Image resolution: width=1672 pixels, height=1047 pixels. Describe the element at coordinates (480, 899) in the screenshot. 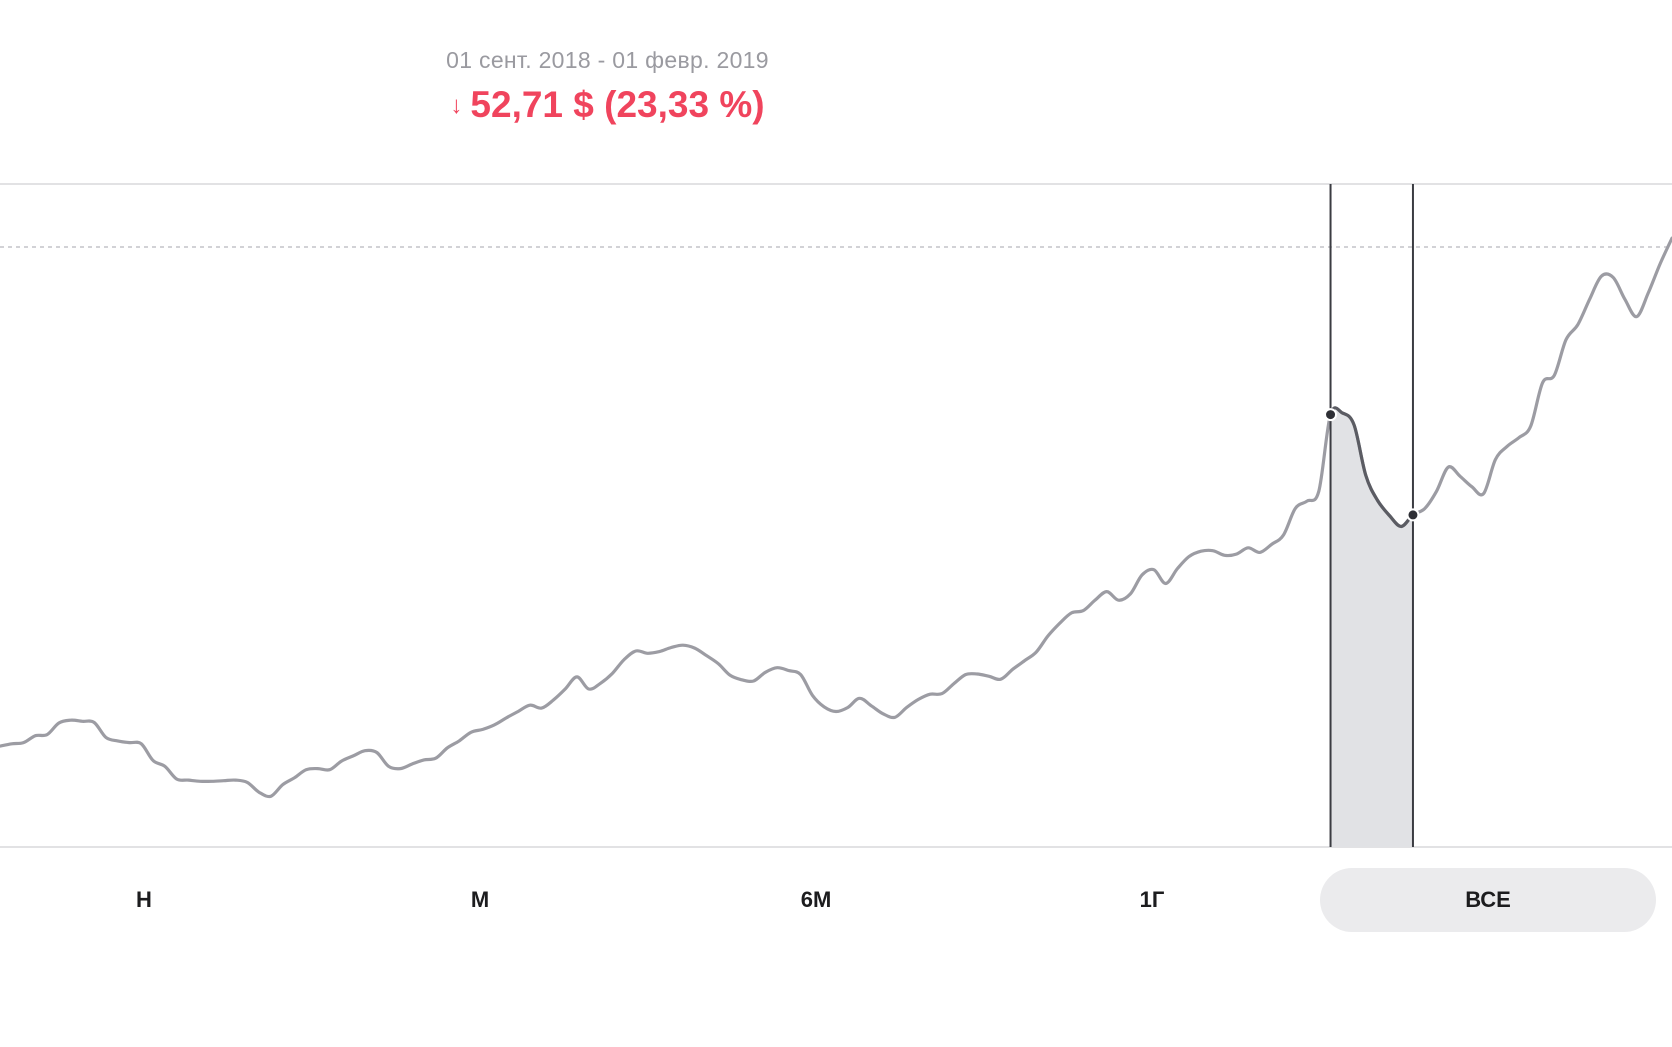

I see `period-month: М` at that location.